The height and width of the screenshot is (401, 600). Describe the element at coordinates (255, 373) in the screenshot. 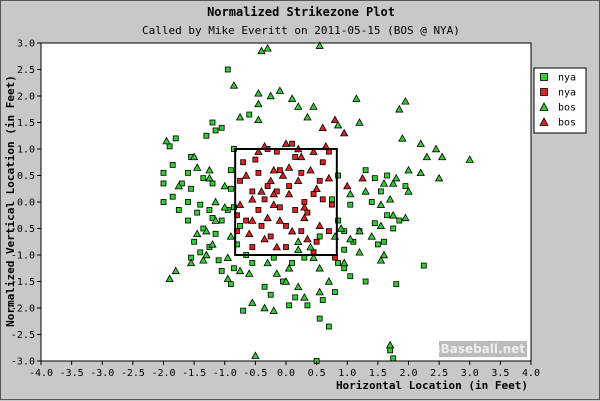

I see `x-tick-label: -0.5` at that location.